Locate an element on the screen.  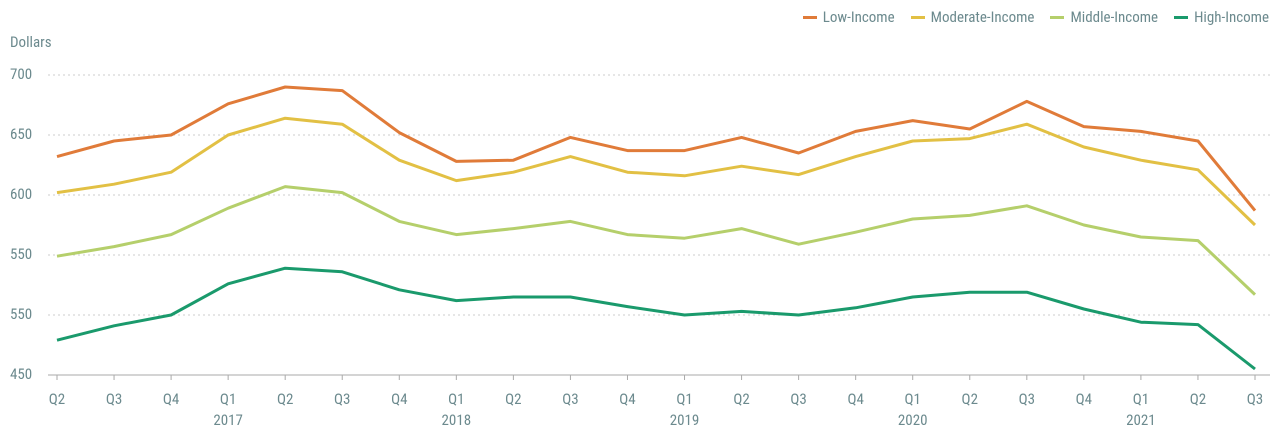
legend-label: Middle-Income is located at coordinates (1114, 17).